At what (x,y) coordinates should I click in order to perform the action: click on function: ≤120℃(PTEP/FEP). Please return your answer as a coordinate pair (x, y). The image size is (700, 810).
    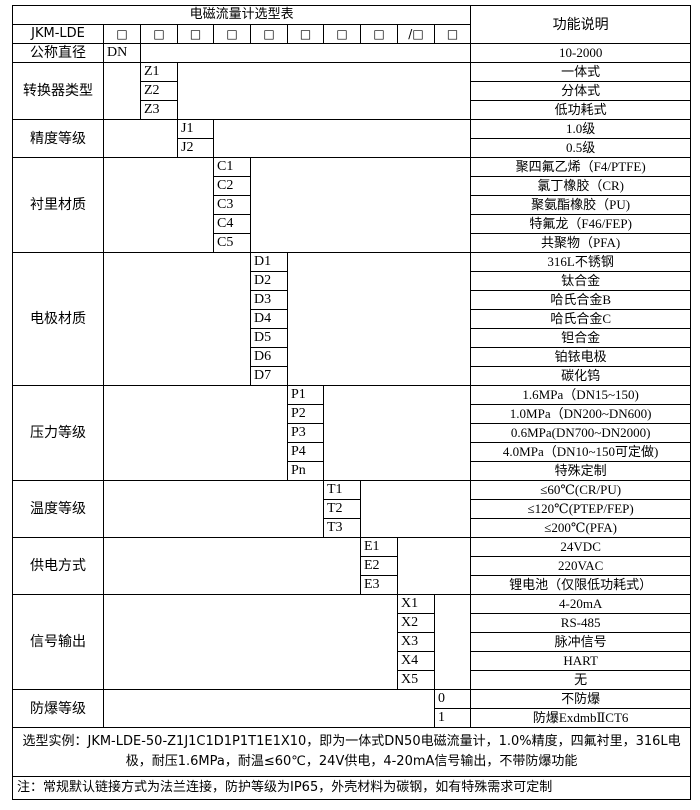
    Looking at the image, I should click on (581, 509).